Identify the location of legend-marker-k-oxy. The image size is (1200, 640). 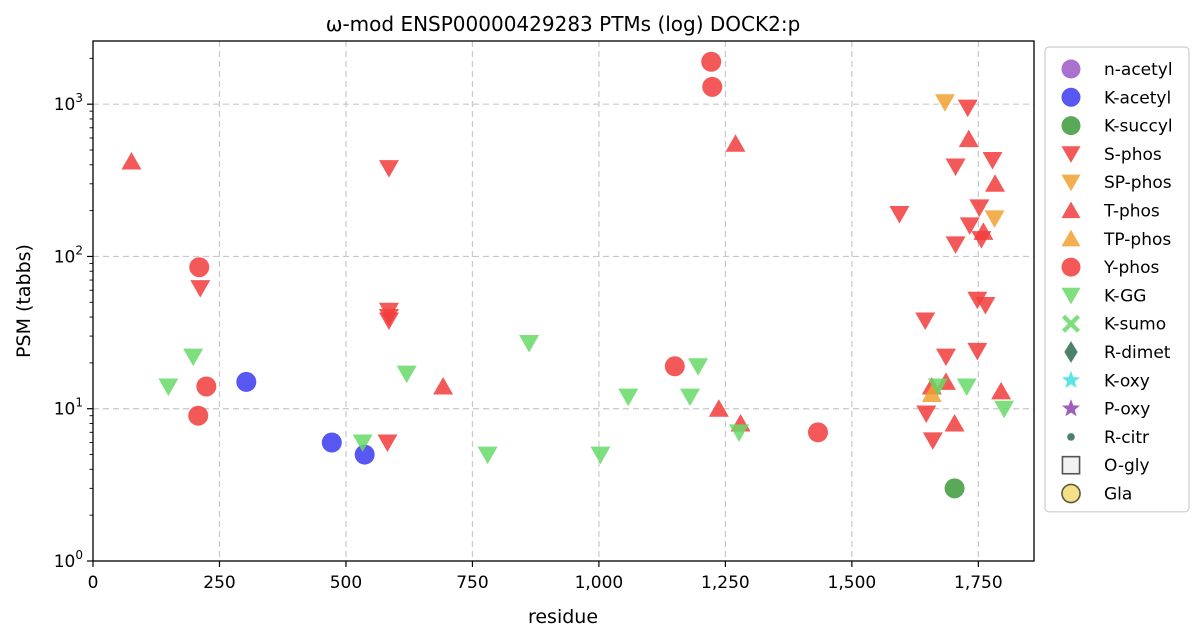
(1071, 379).